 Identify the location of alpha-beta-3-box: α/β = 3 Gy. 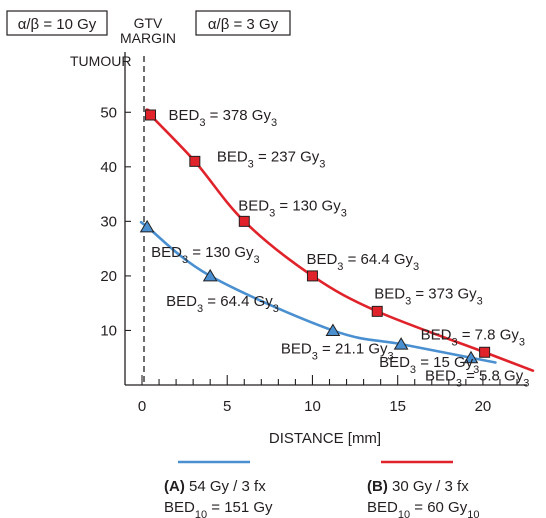
(243, 23).